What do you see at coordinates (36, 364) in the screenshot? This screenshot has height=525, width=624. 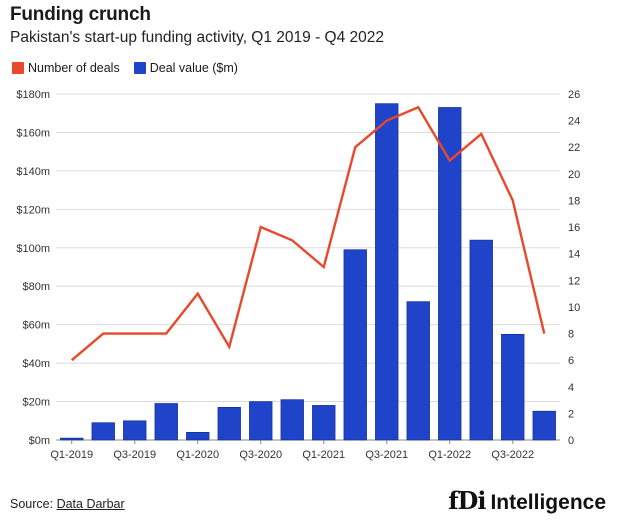 I see `y-left-tick-label: $40m` at bounding box center [36, 364].